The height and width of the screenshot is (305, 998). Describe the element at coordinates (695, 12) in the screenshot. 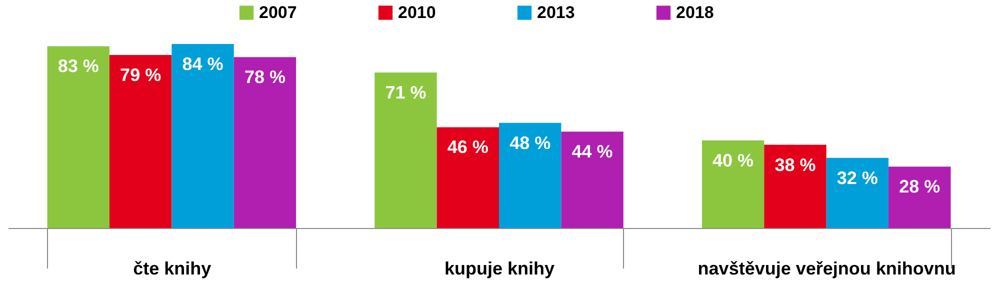

I see `legend-label: 2018` at that location.